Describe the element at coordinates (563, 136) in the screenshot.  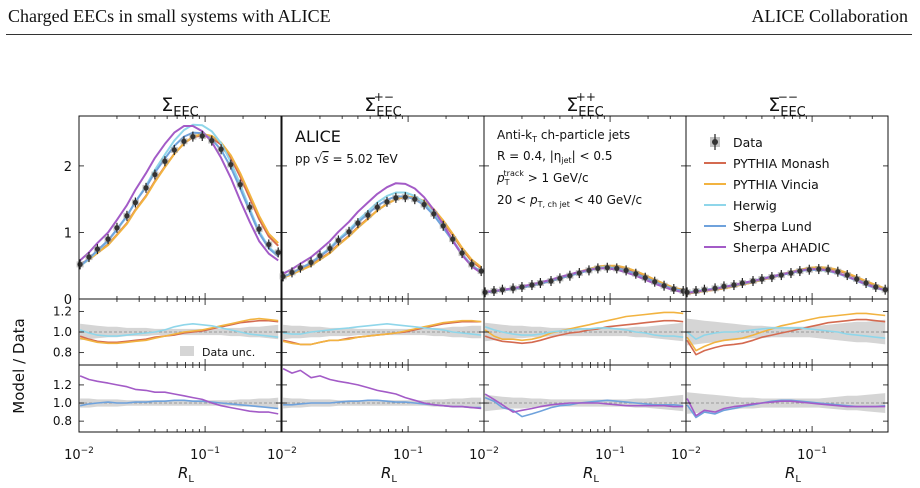
I see `jet-algorithm-label: Anti-kT ch-particle jets` at that location.